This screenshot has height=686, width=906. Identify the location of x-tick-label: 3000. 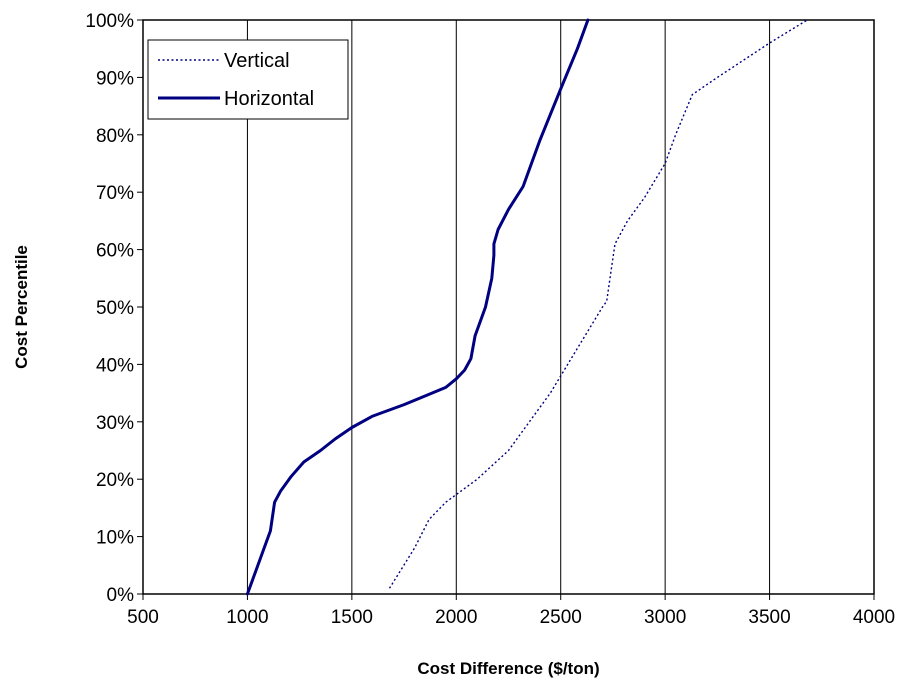
(665, 617).